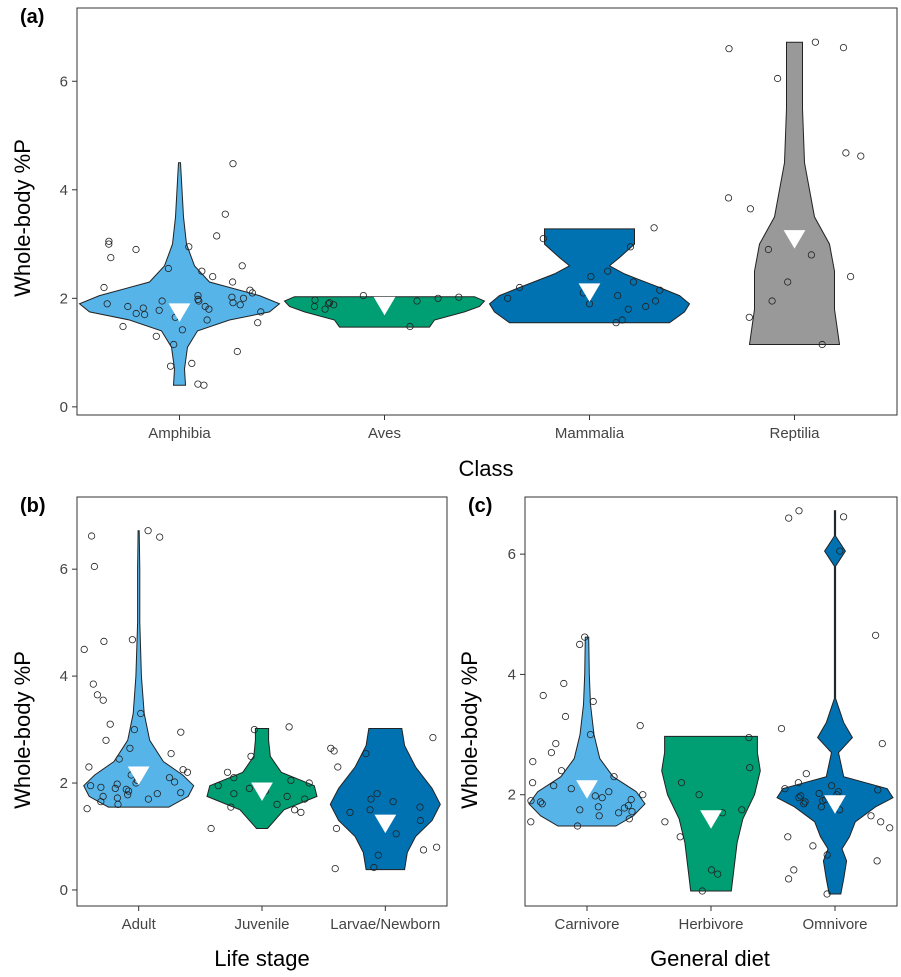 The height and width of the screenshot is (977, 901). Describe the element at coordinates (469, 730) in the screenshot. I see `panel-c-y-axis-title: Whole-body %P` at that location.